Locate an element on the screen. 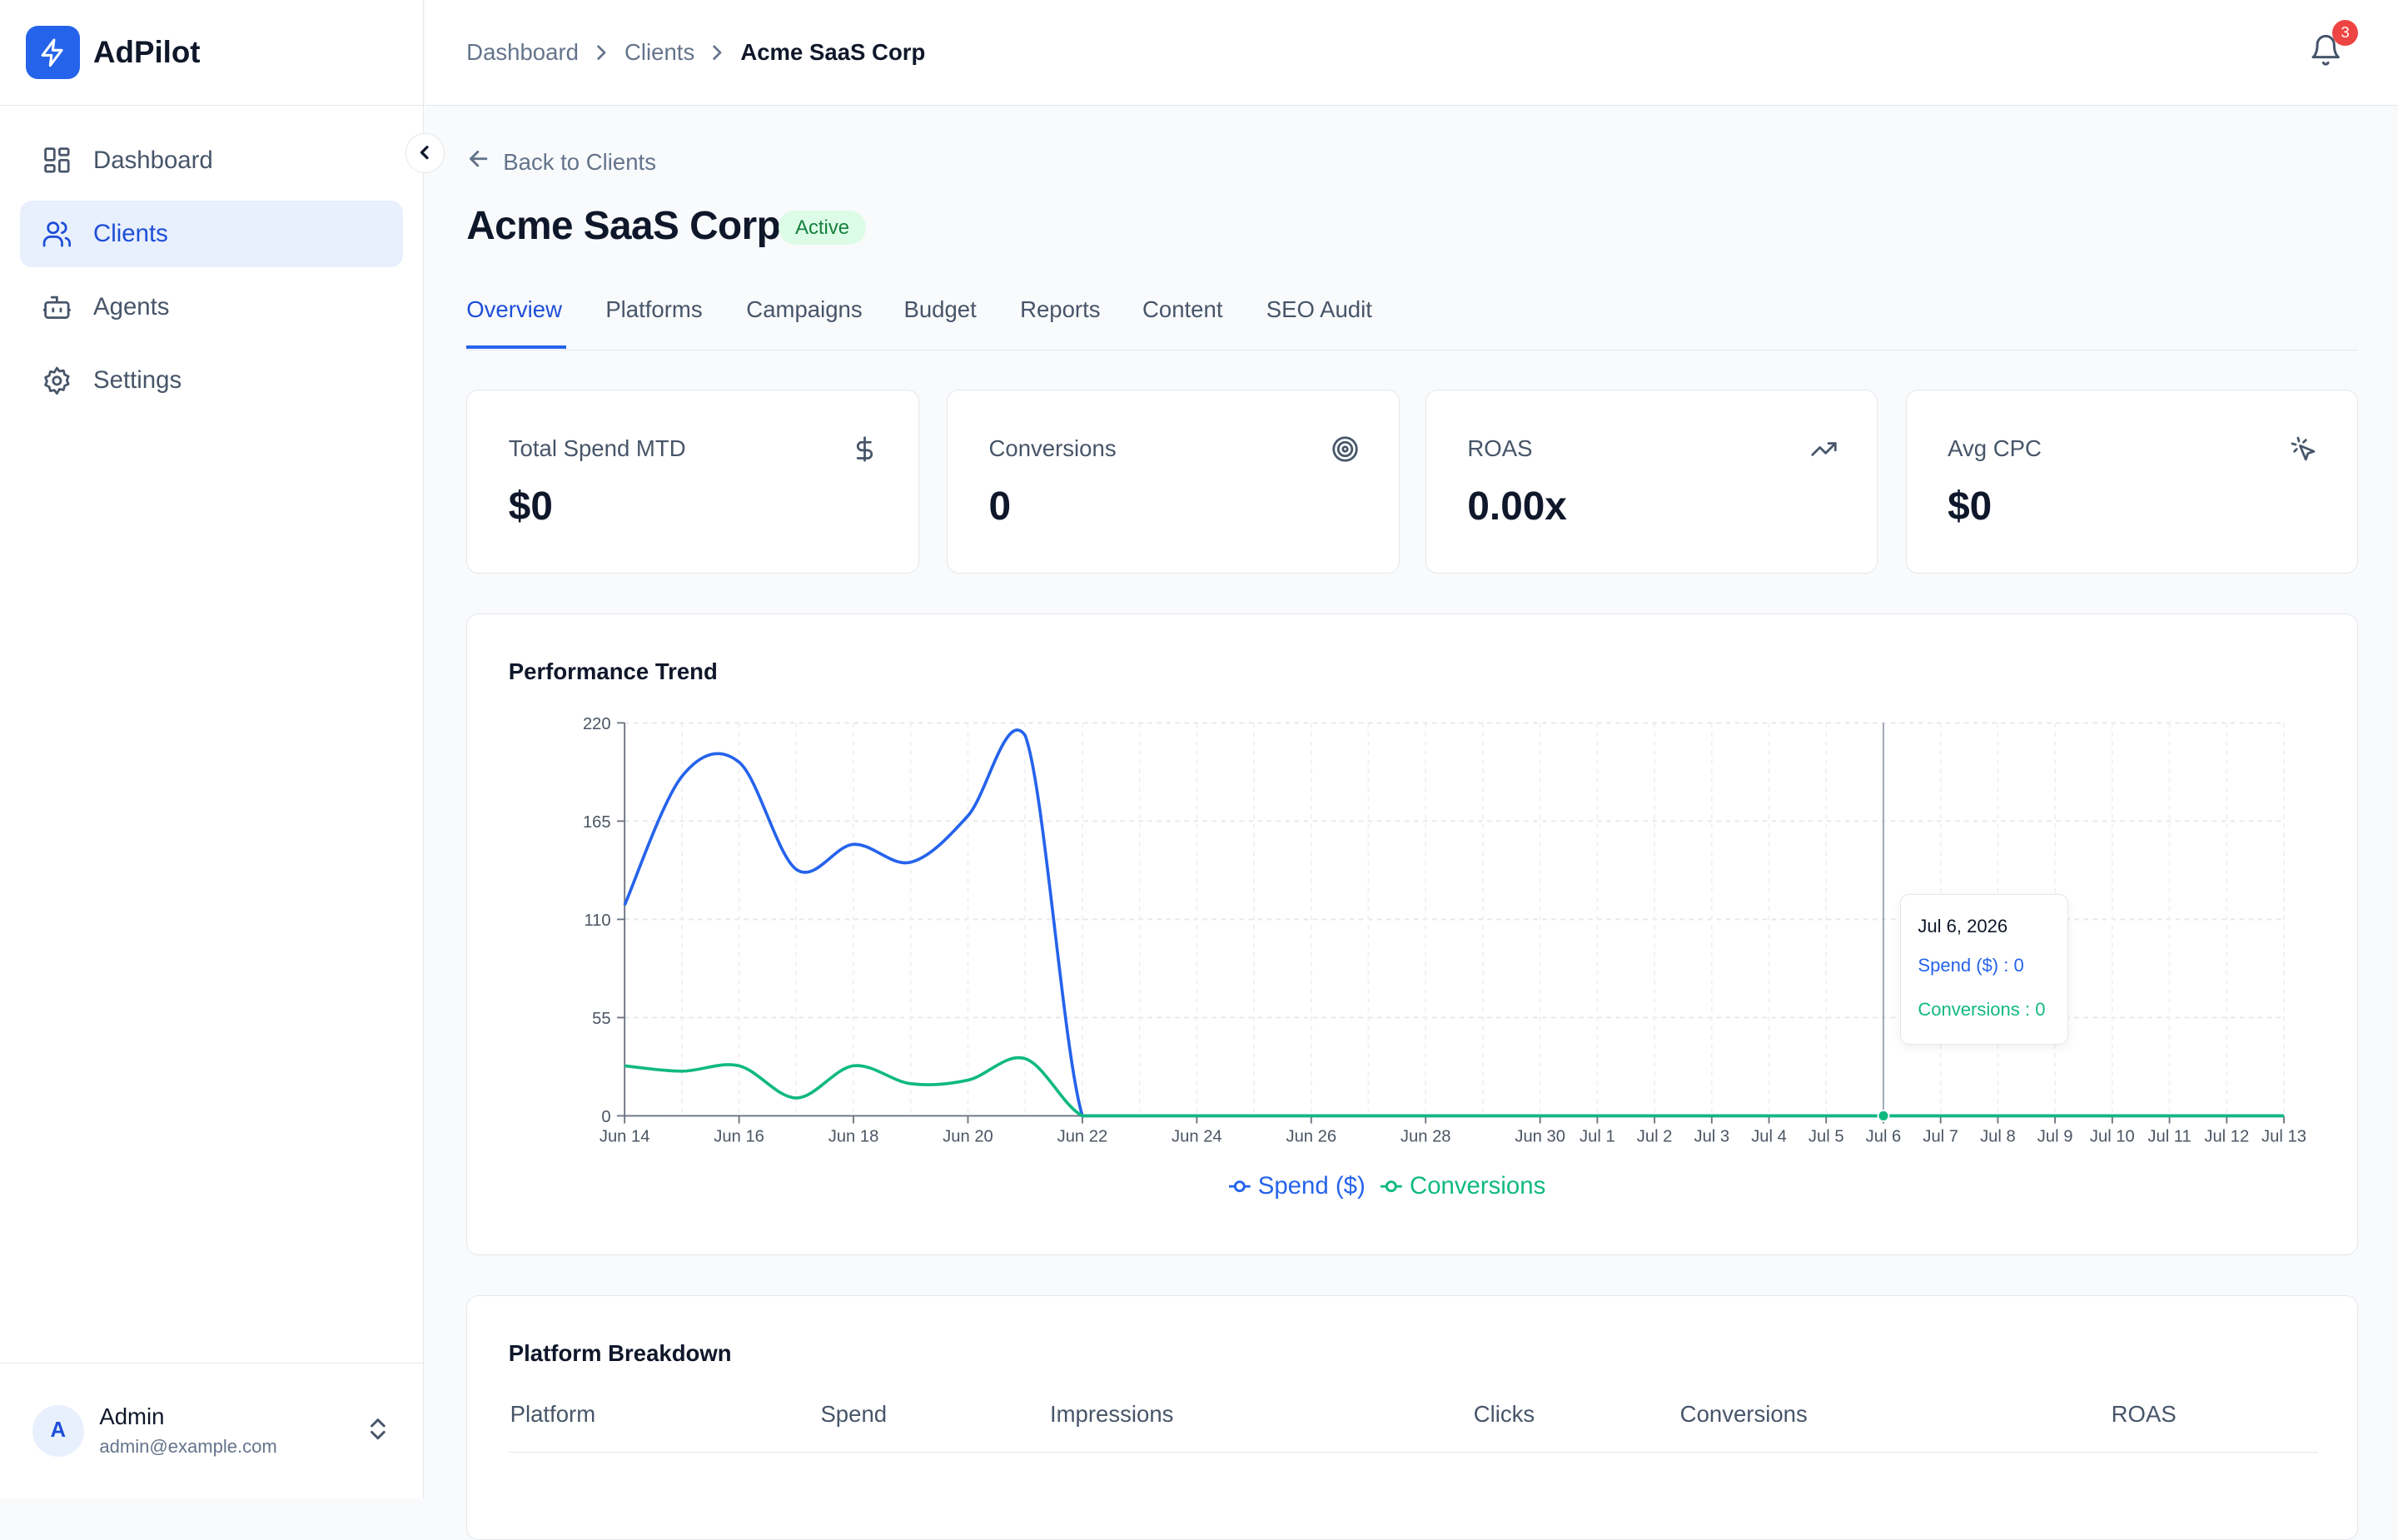 The width and height of the screenshot is (2398, 1540). tab-budget: Budget is located at coordinates (940, 309).